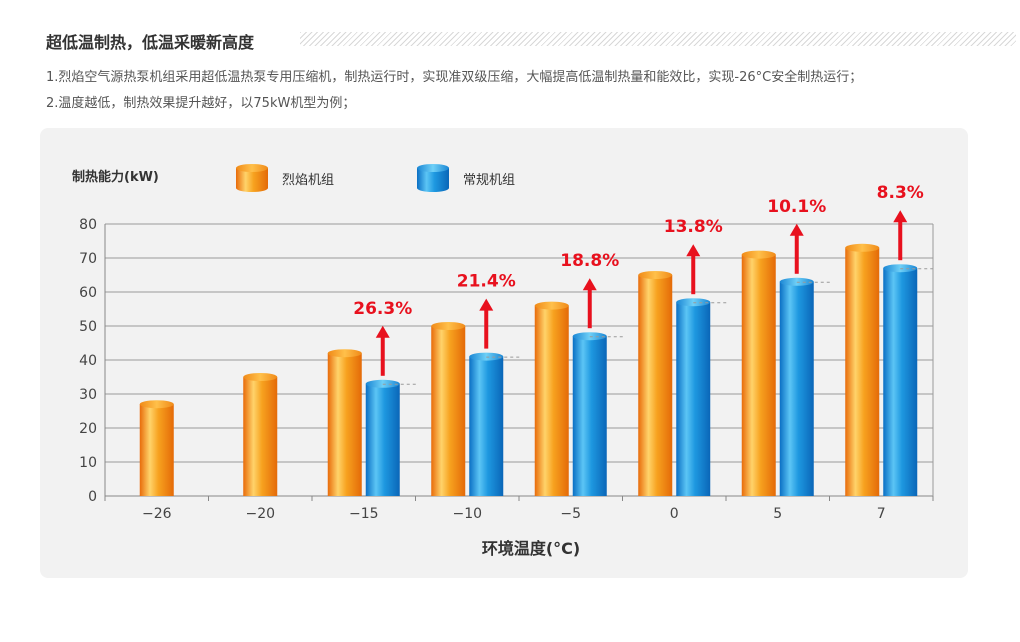  What do you see at coordinates (88, 225) in the screenshot?
I see `y-tick-label: 80` at bounding box center [88, 225].